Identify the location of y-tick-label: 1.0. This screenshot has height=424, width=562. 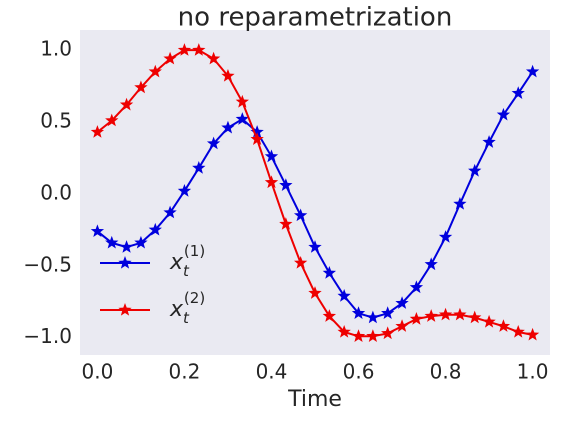
(56, 49).